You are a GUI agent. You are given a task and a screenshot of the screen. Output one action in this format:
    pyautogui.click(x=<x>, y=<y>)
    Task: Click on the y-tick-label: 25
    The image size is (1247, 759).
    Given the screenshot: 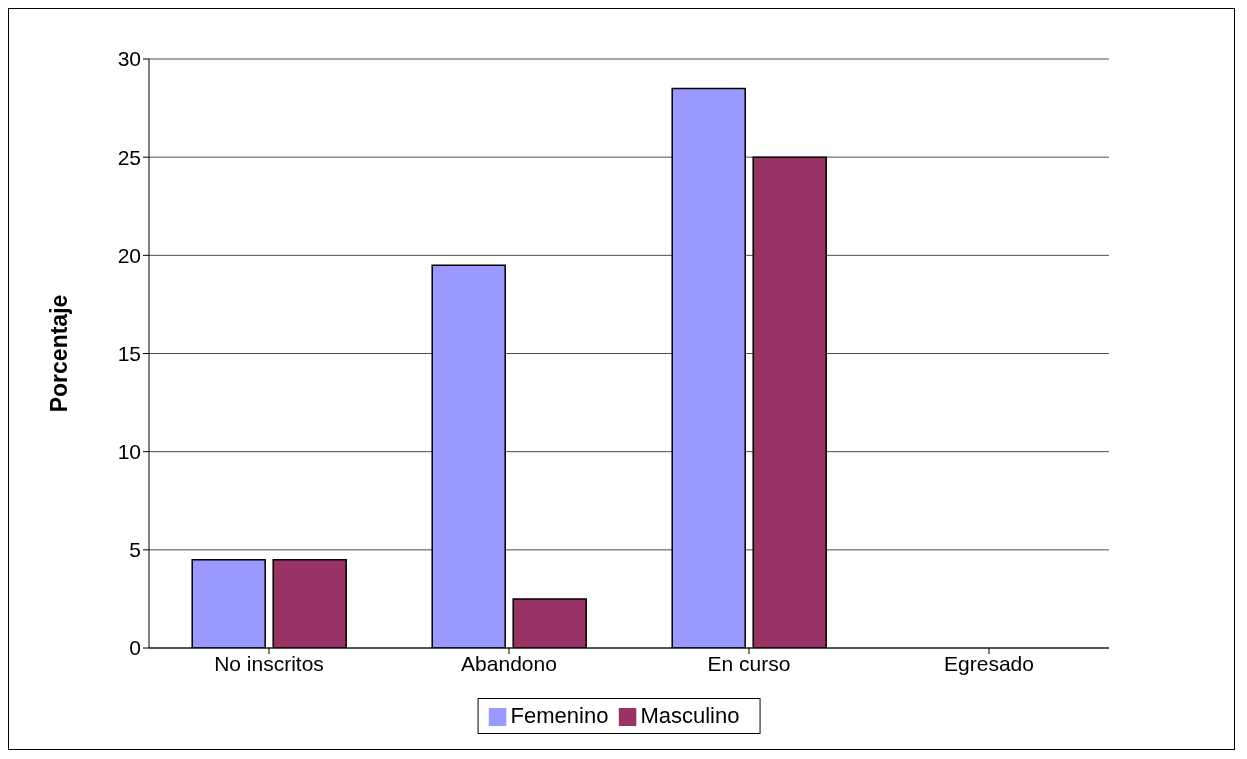 What is the action you would take?
    pyautogui.click(x=129, y=157)
    